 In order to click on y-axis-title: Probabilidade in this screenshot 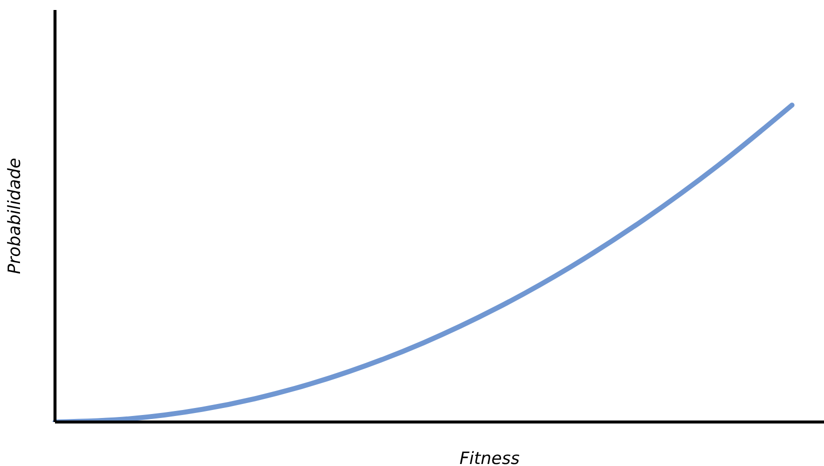, I will do `click(15, 216)`.